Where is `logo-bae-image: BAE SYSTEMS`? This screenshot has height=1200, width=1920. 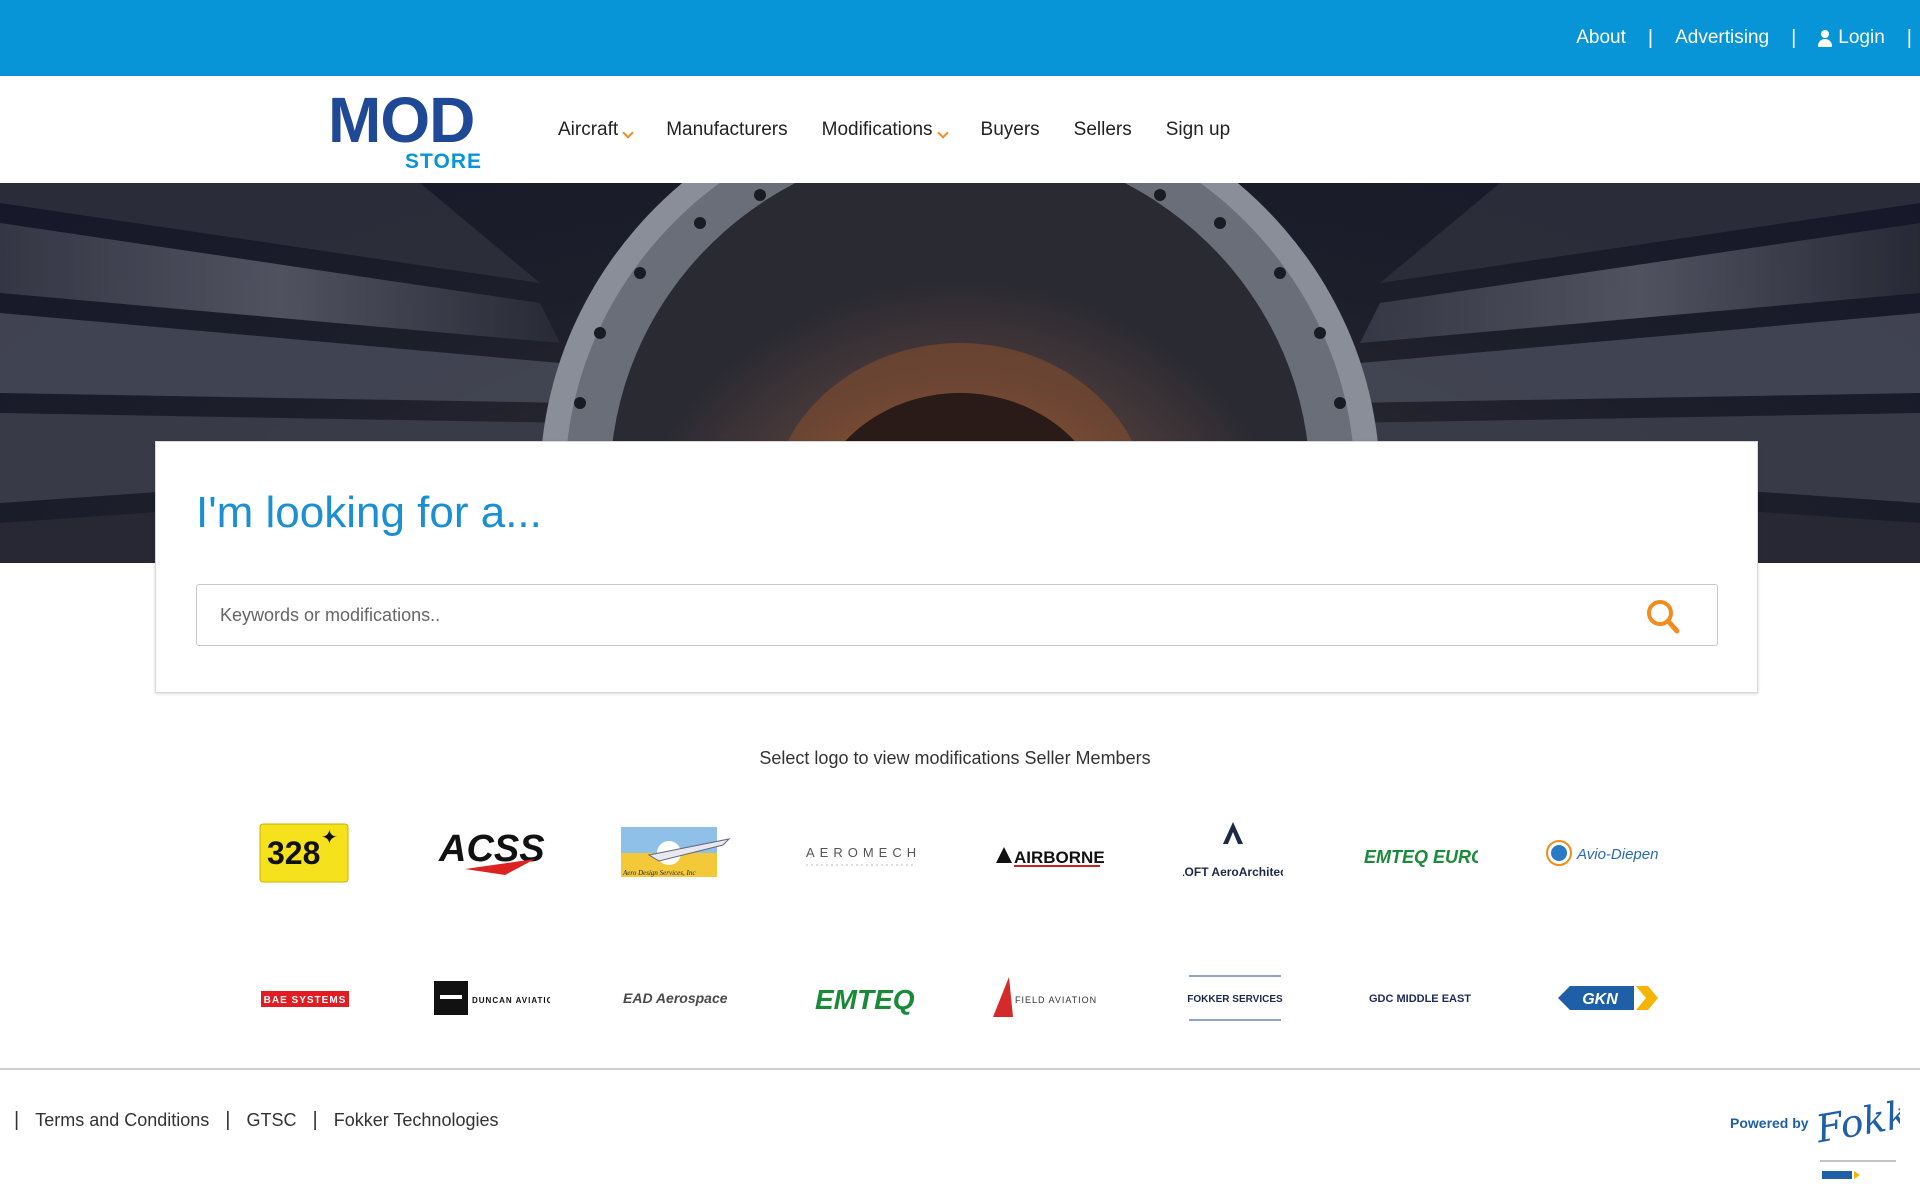 logo-bae-image: BAE SYSTEMS is located at coordinates (305, 999).